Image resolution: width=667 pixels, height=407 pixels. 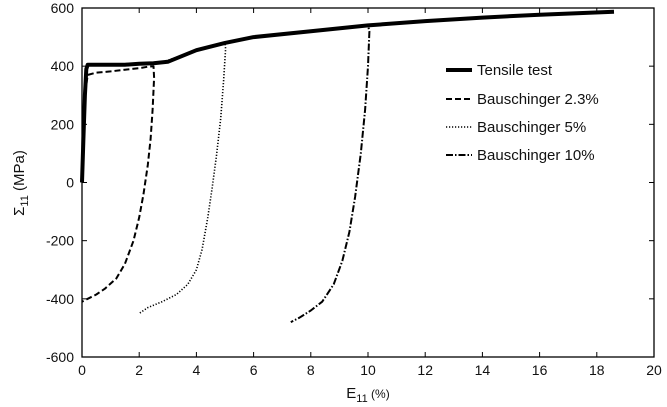 What do you see at coordinates (60, 299) in the screenshot?
I see `y-tick-label: -400` at bounding box center [60, 299].